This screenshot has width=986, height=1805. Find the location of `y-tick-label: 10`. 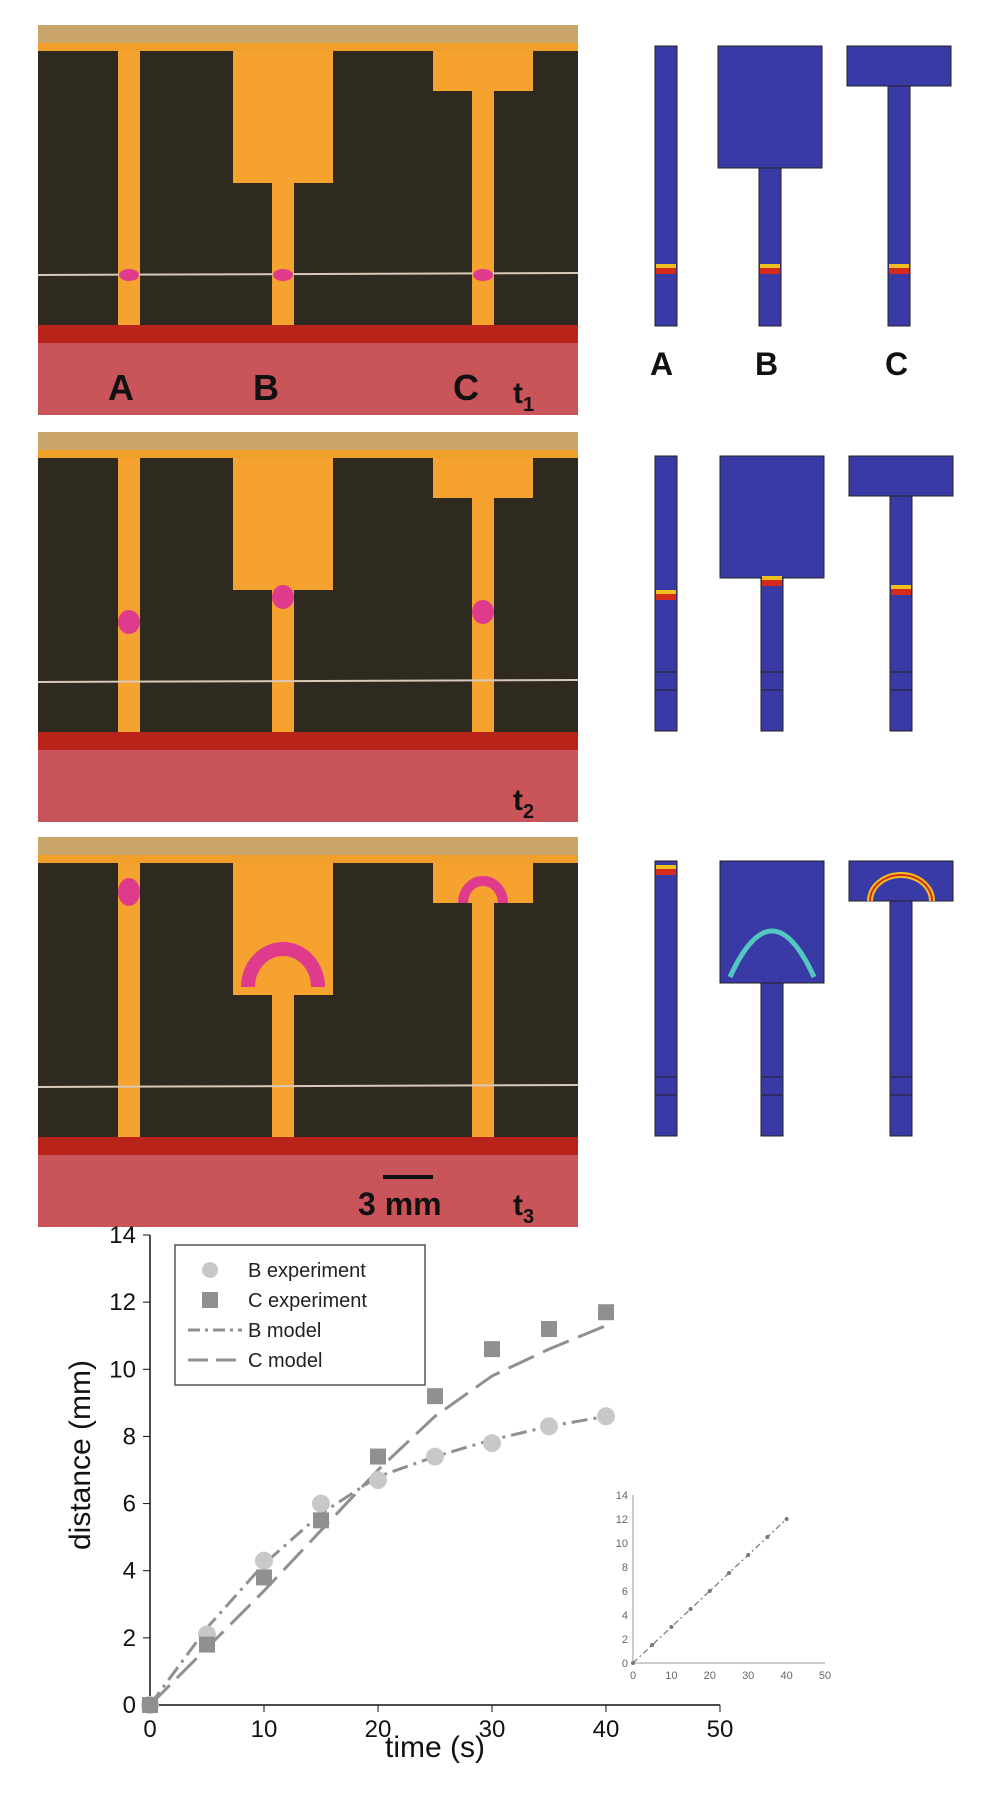

y-tick-label: 10 is located at coordinates (122, 1369).